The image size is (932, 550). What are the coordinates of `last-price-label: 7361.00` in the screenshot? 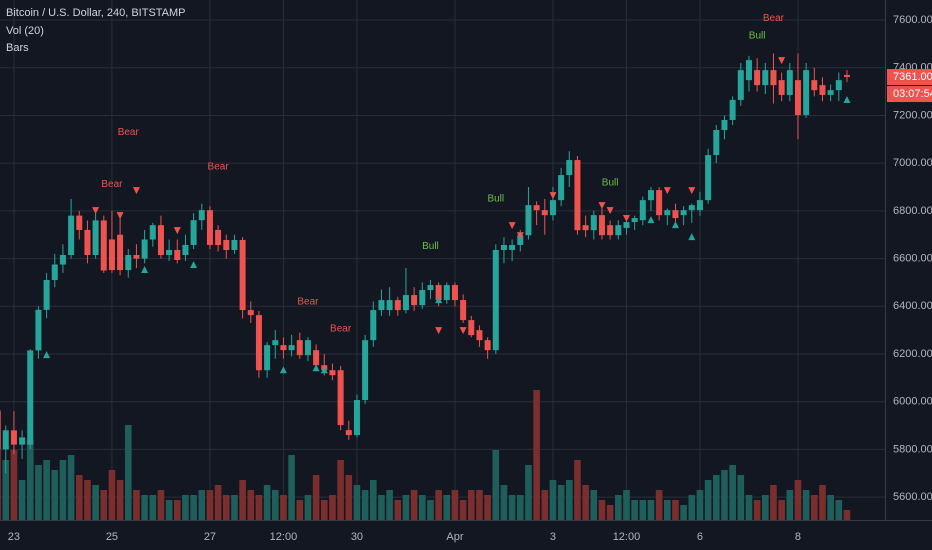 It's located at (912, 77).